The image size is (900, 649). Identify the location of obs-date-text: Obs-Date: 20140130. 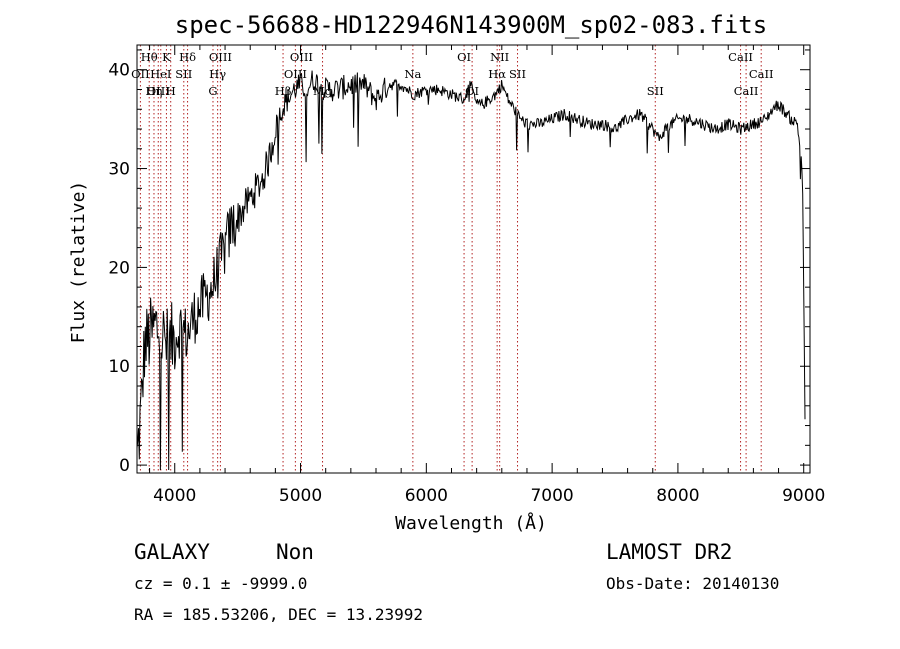
(692, 583).